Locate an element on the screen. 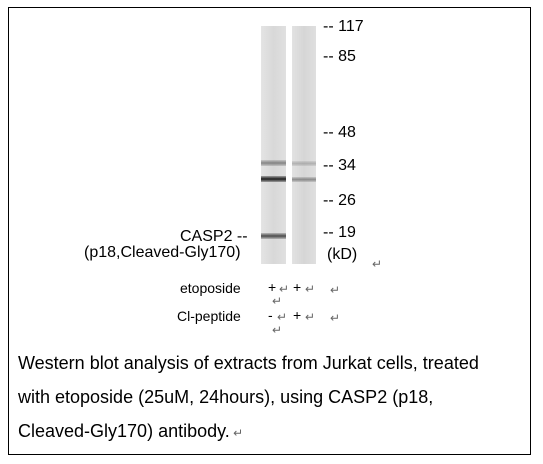 The image size is (543, 464). caption-line-3-text: Cleaved-Gly170) antibody. is located at coordinates (124, 431).